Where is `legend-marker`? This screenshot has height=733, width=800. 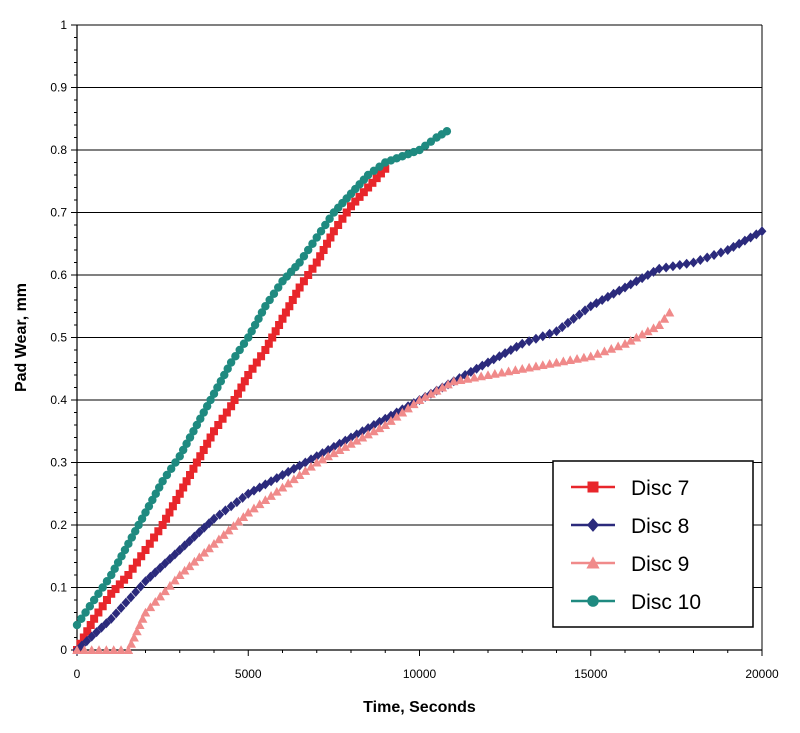 legend-marker is located at coordinates (593, 525).